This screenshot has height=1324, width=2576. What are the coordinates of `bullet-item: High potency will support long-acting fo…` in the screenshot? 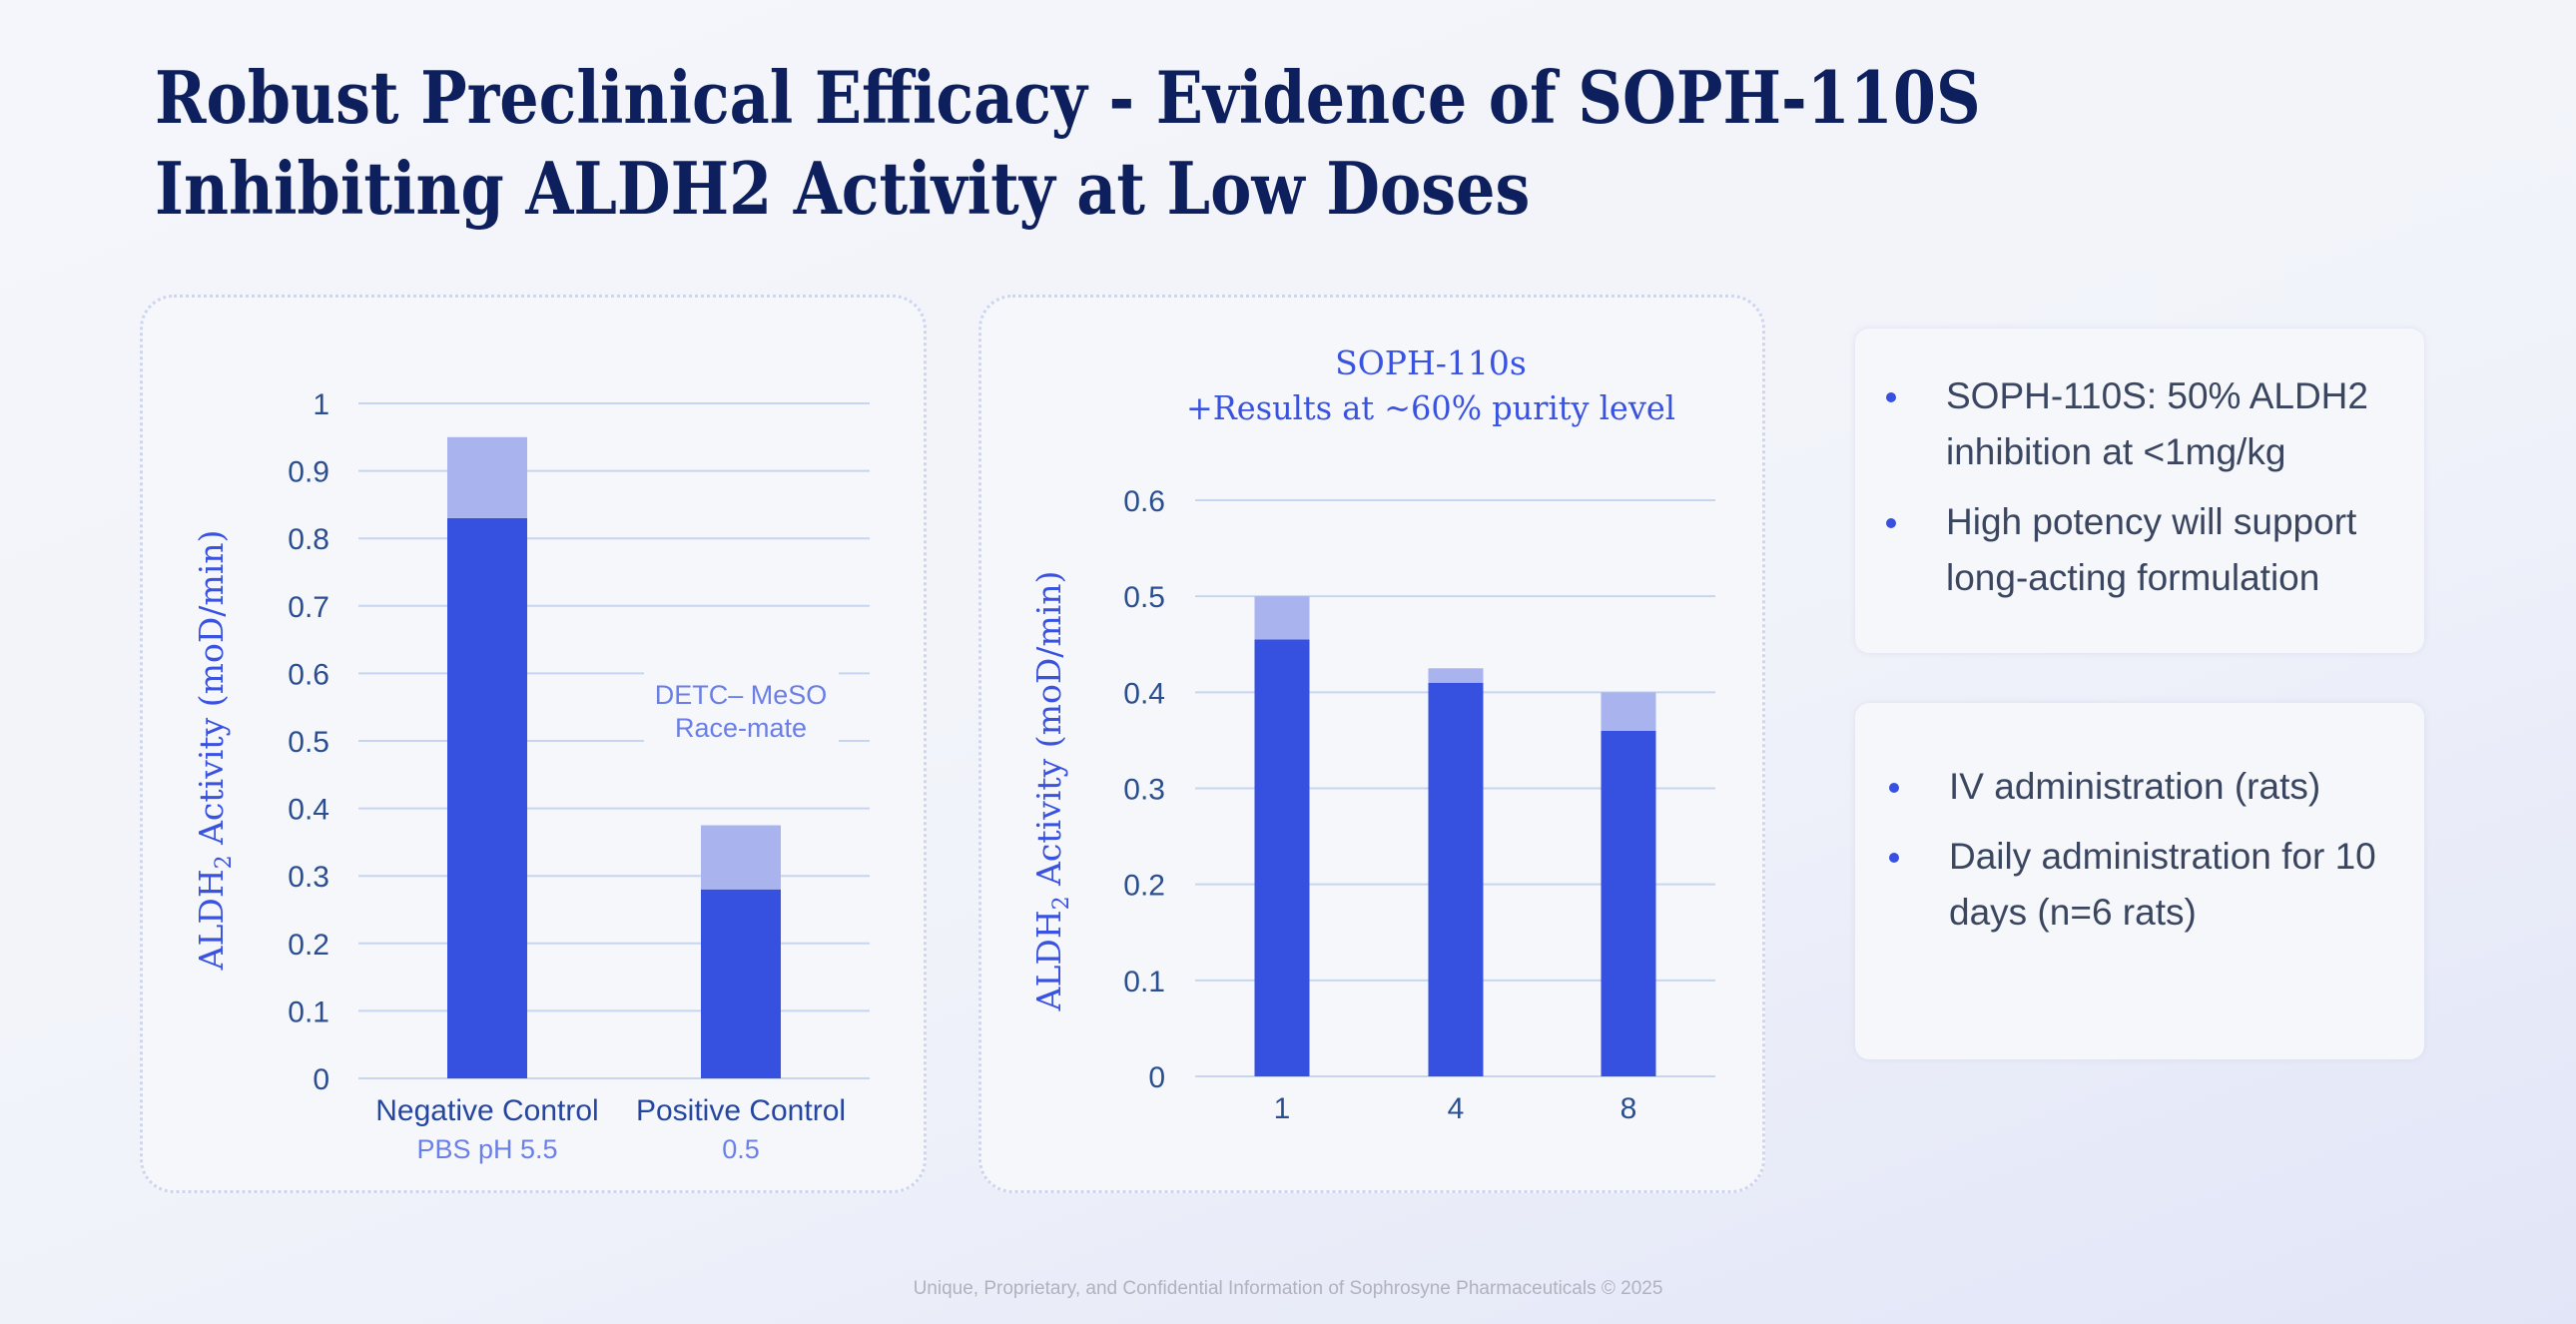 It's located at (2139, 550).